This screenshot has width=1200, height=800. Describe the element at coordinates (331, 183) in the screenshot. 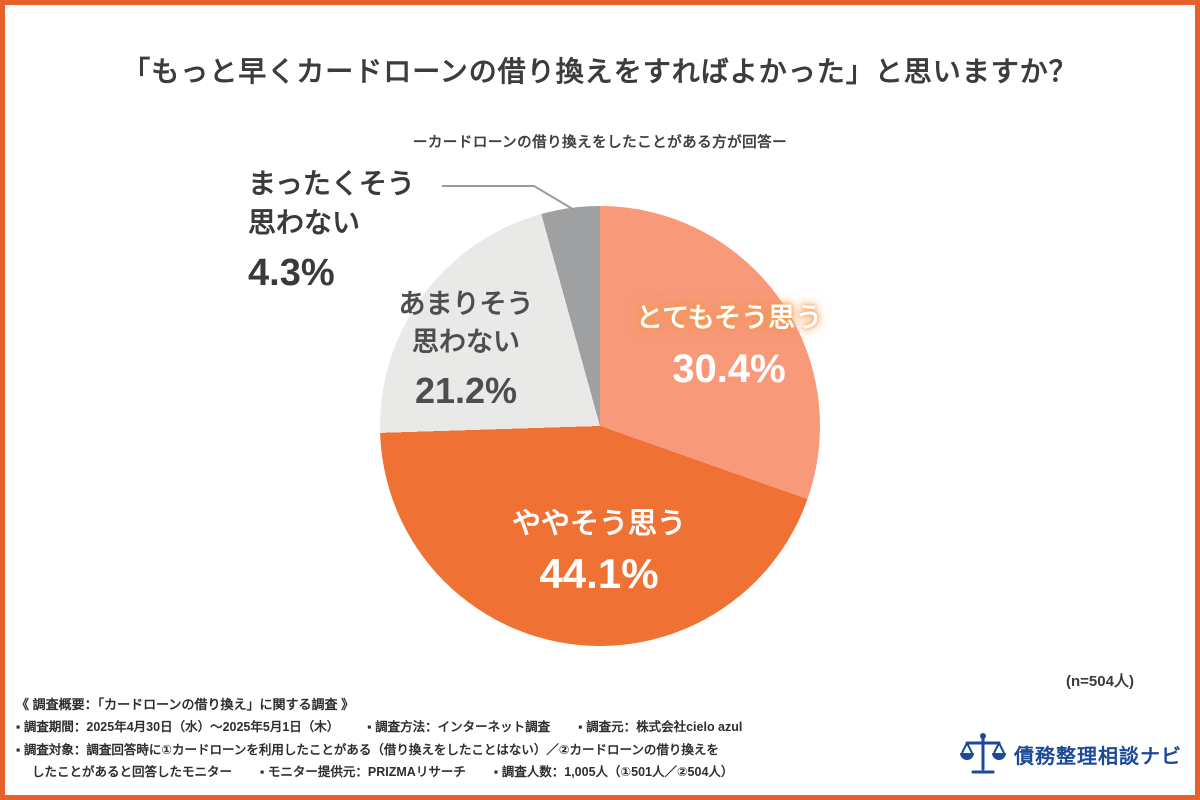

I see `slice-label-line1: まったくそう` at that location.